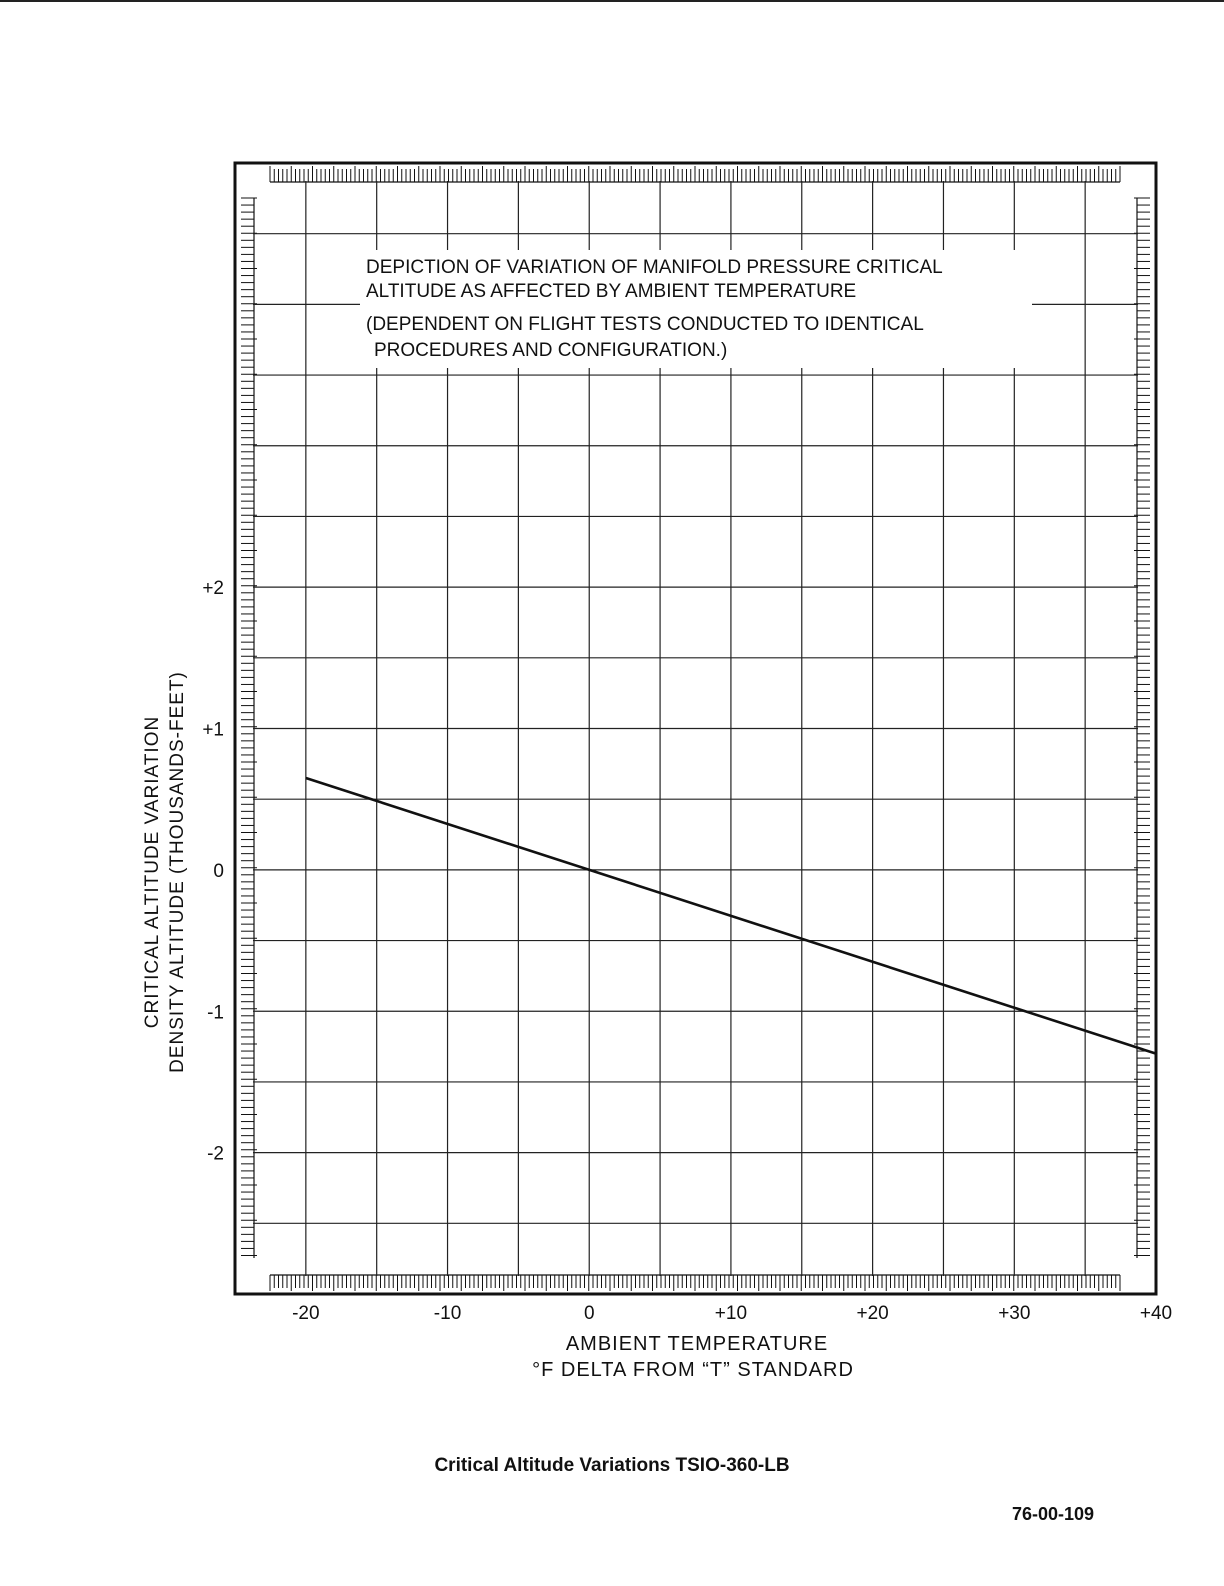 This screenshot has width=1224, height=1586. Describe the element at coordinates (589, 1313) in the screenshot. I see `x-tick-label: 0` at that location.